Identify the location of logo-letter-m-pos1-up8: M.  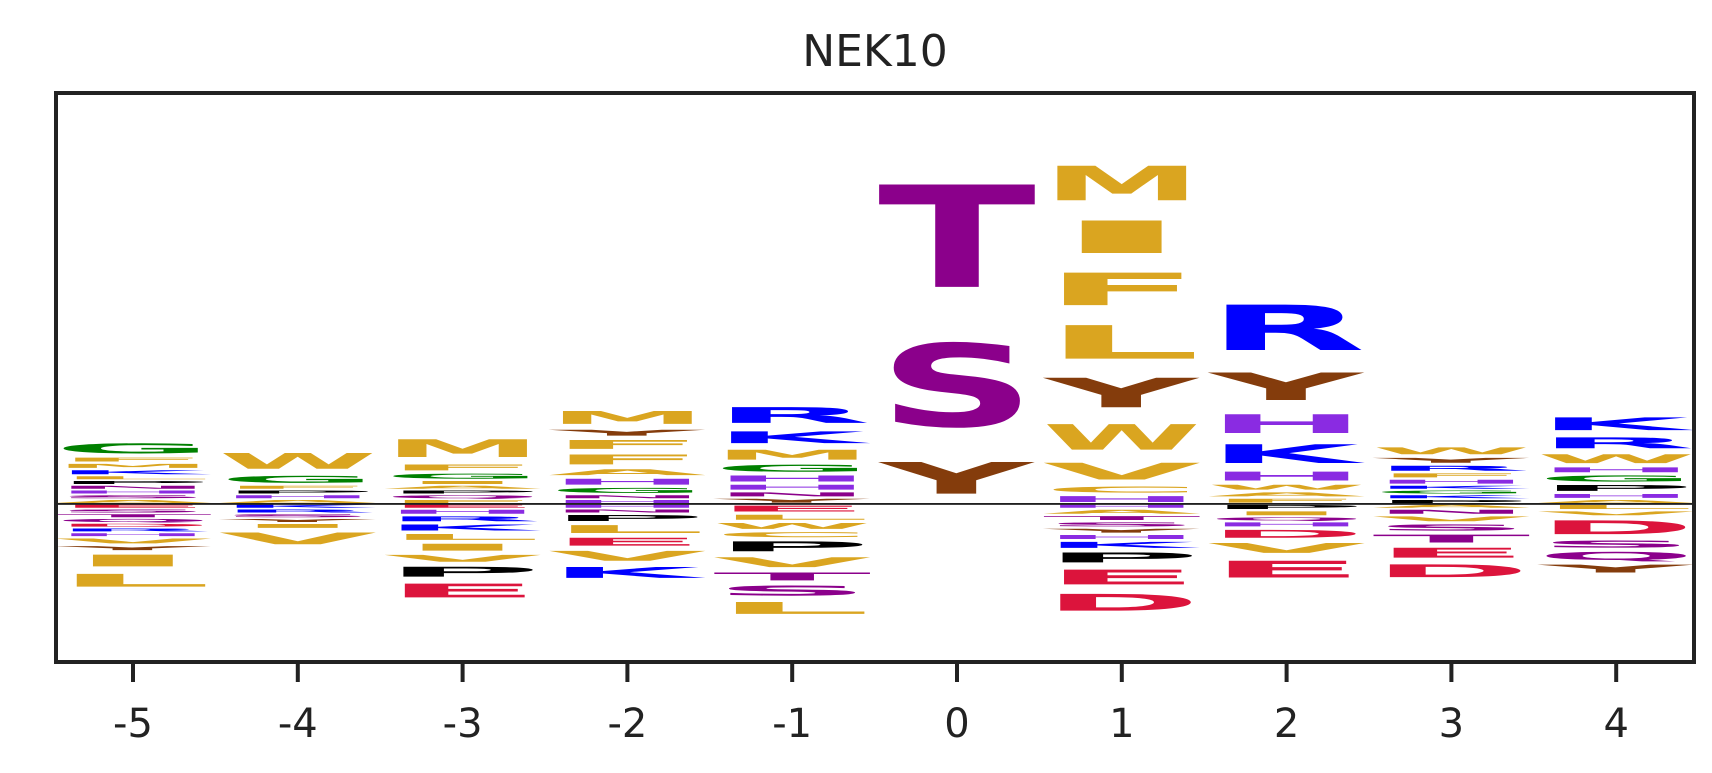
(1122, 183).